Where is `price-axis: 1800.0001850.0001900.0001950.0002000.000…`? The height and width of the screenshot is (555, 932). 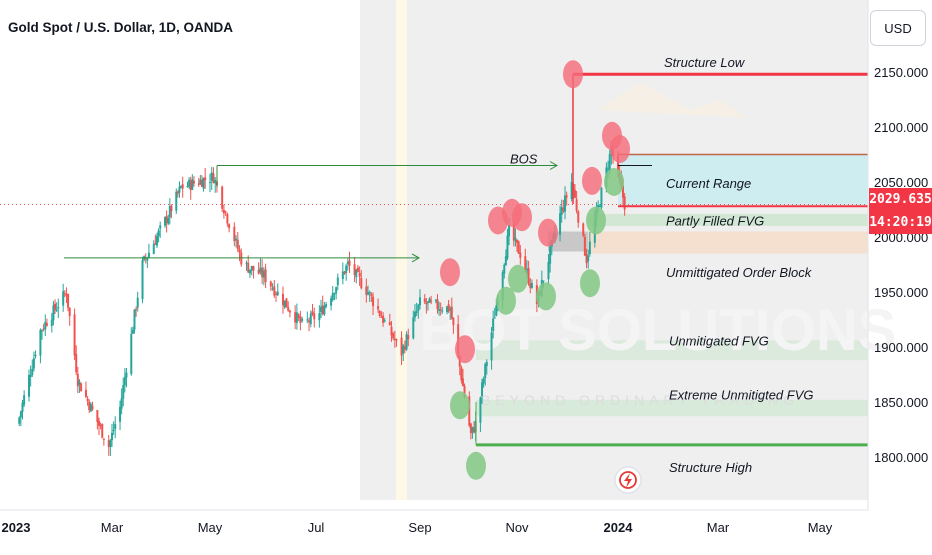
price-axis: 1800.0001850.0001900.0001950.0002000.000… is located at coordinates (900, 265).